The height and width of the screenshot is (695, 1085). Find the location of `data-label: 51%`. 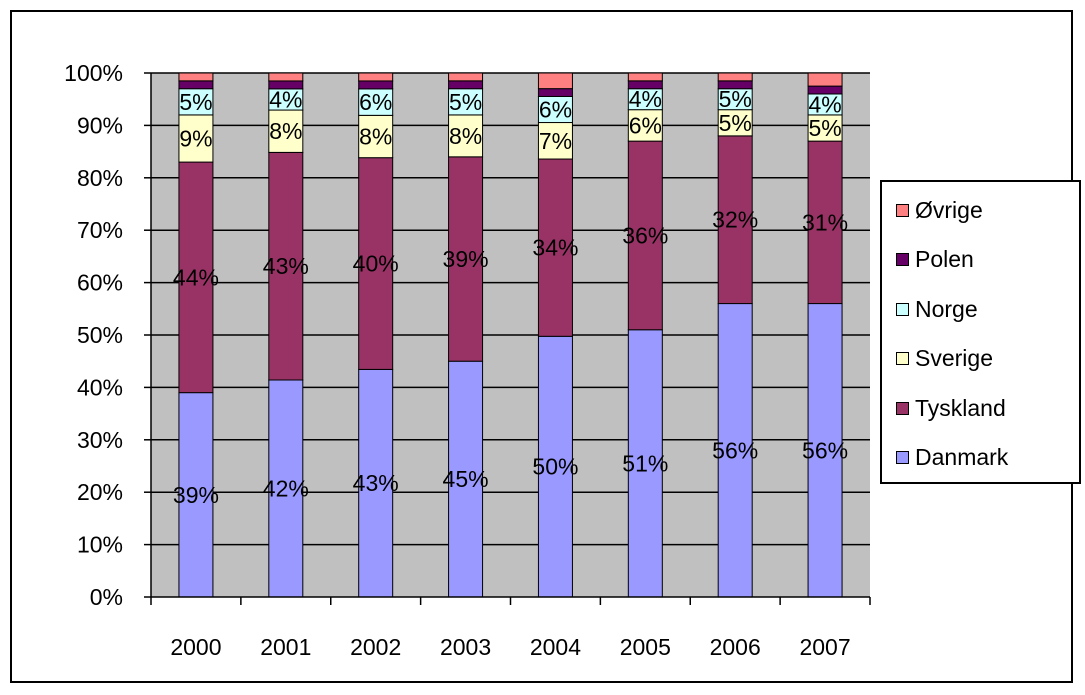

data-label: 51% is located at coordinates (645, 463).